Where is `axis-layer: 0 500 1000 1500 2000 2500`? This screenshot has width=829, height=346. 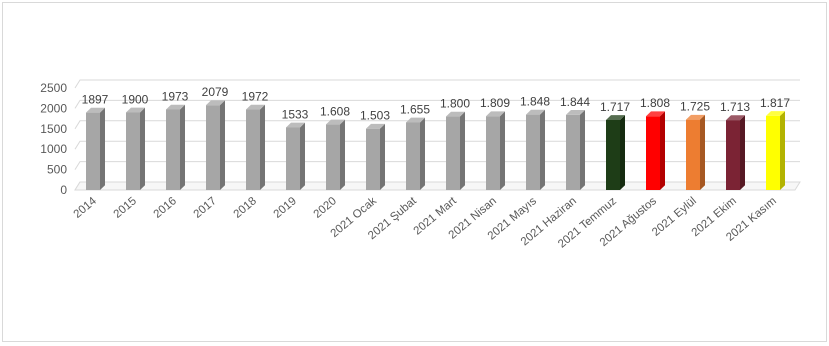 axis-layer: 0 500 1000 1500 2000 2500 is located at coordinates (53, 139).